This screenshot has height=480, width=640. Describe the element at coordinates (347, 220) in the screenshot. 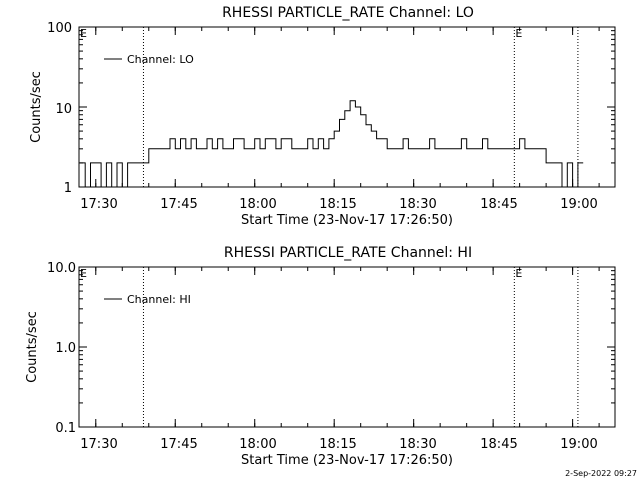

I see `x-axis-label-lo: Start Time (23-Nov-17 17:26:50)` at that location.